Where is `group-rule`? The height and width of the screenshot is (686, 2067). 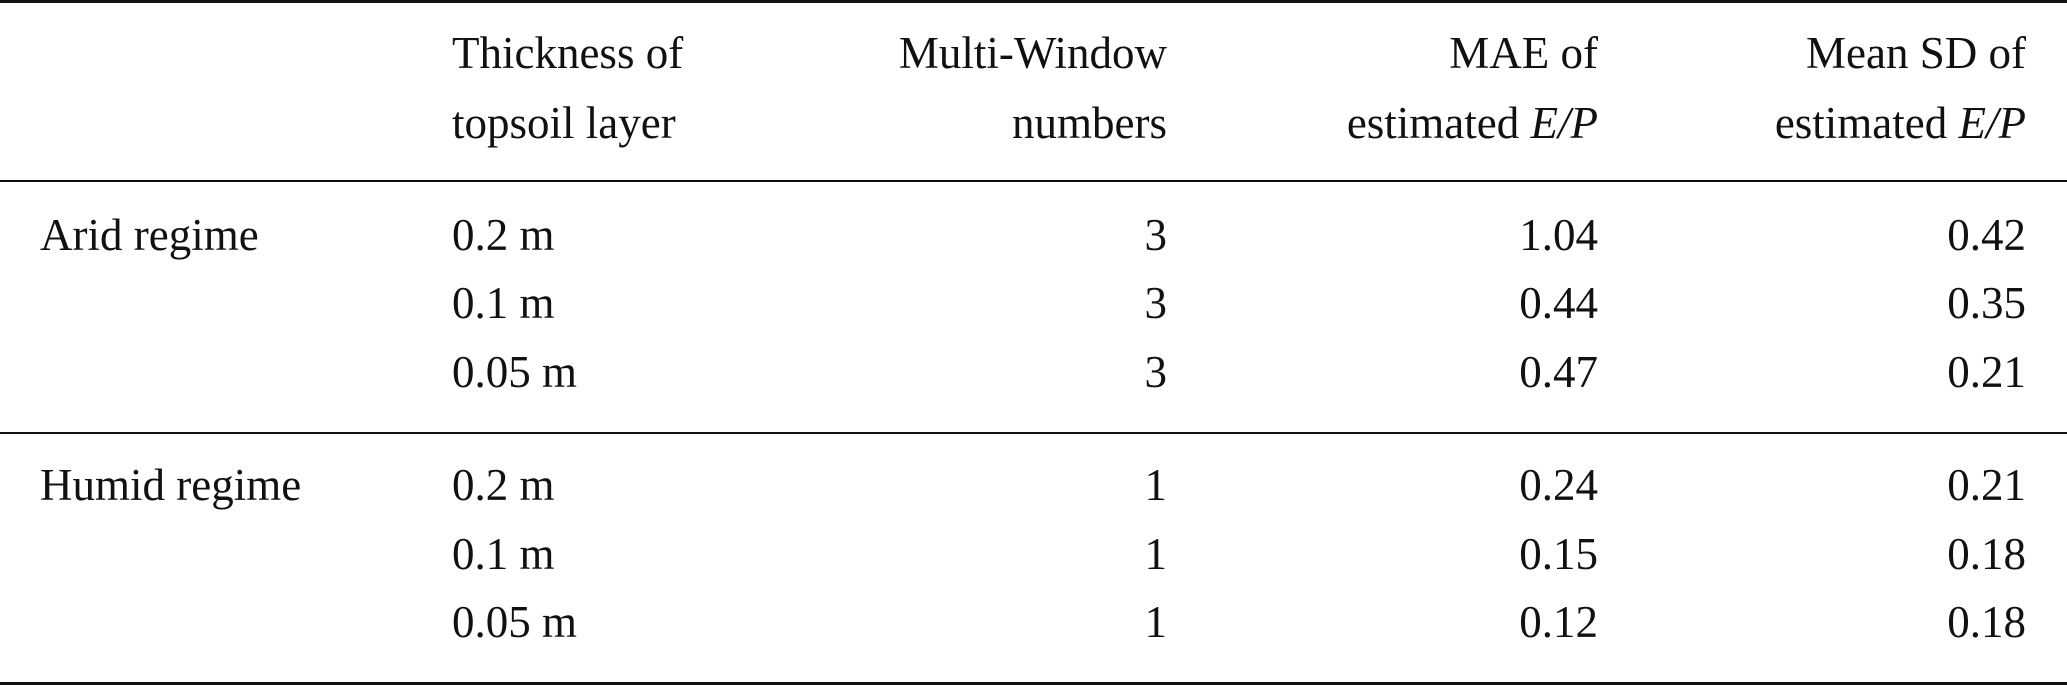 group-rule is located at coordinates (1033, 433).